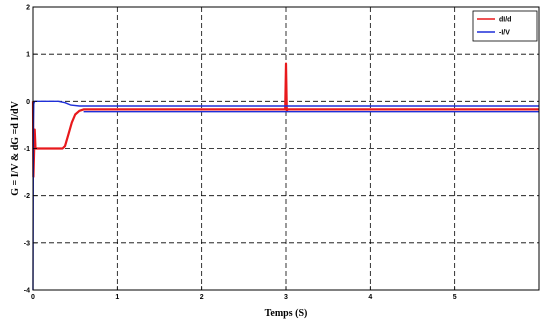  What do you see at coordinates (15, 147) in the screenshot?
I see `y-axis-label: G = I/V & dG =d I/dV` at bounding box center [15, 147].